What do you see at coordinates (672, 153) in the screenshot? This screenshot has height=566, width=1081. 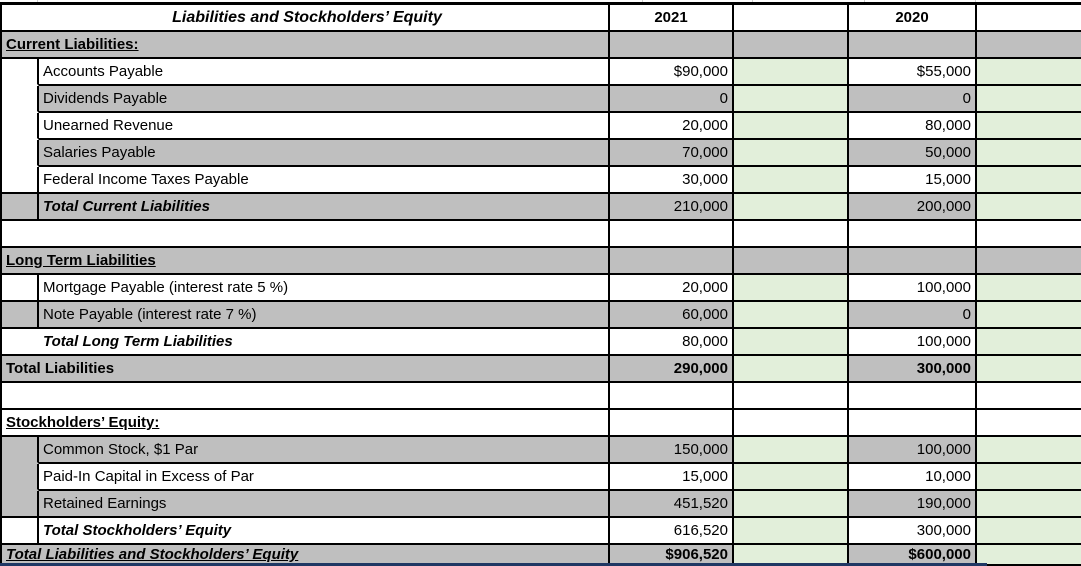 I see `value-2021-cell: 70,000` at bounding box center [672, 153].